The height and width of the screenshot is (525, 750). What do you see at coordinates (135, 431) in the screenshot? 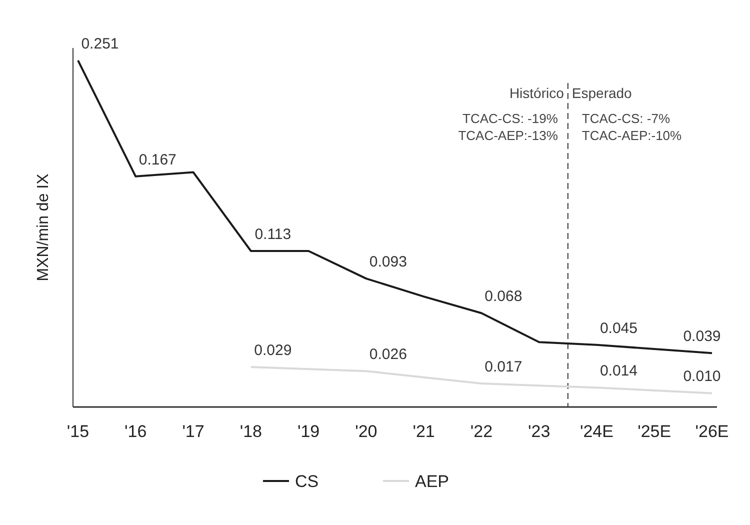
I see `x-tick-label: '16` at bounding box center [135, 431].